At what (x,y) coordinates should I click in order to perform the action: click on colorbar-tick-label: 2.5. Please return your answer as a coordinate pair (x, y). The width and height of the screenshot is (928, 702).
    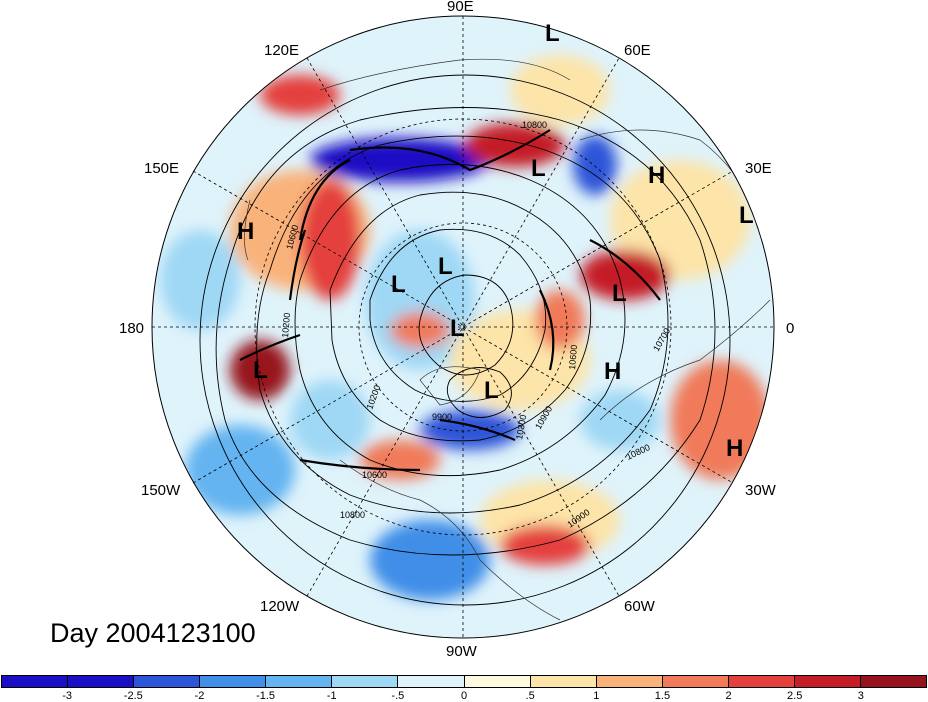
    Looking at the image, I should click on (795, 696).